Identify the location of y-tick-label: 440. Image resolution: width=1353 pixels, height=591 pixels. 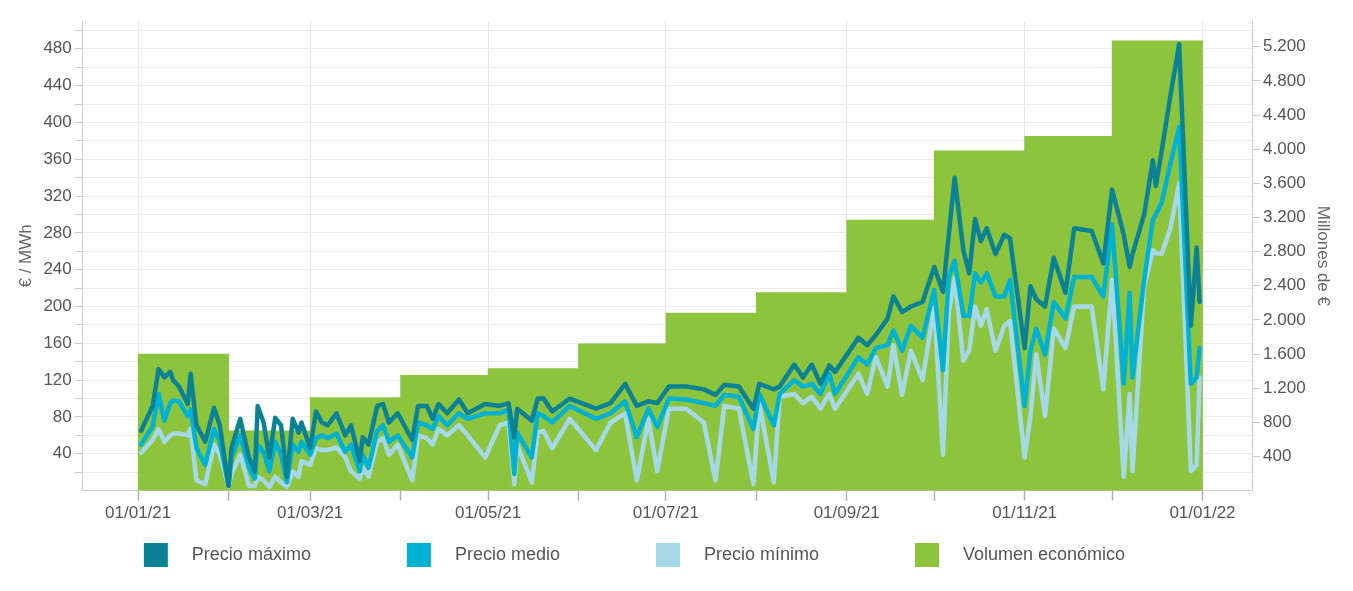
(57, 85).